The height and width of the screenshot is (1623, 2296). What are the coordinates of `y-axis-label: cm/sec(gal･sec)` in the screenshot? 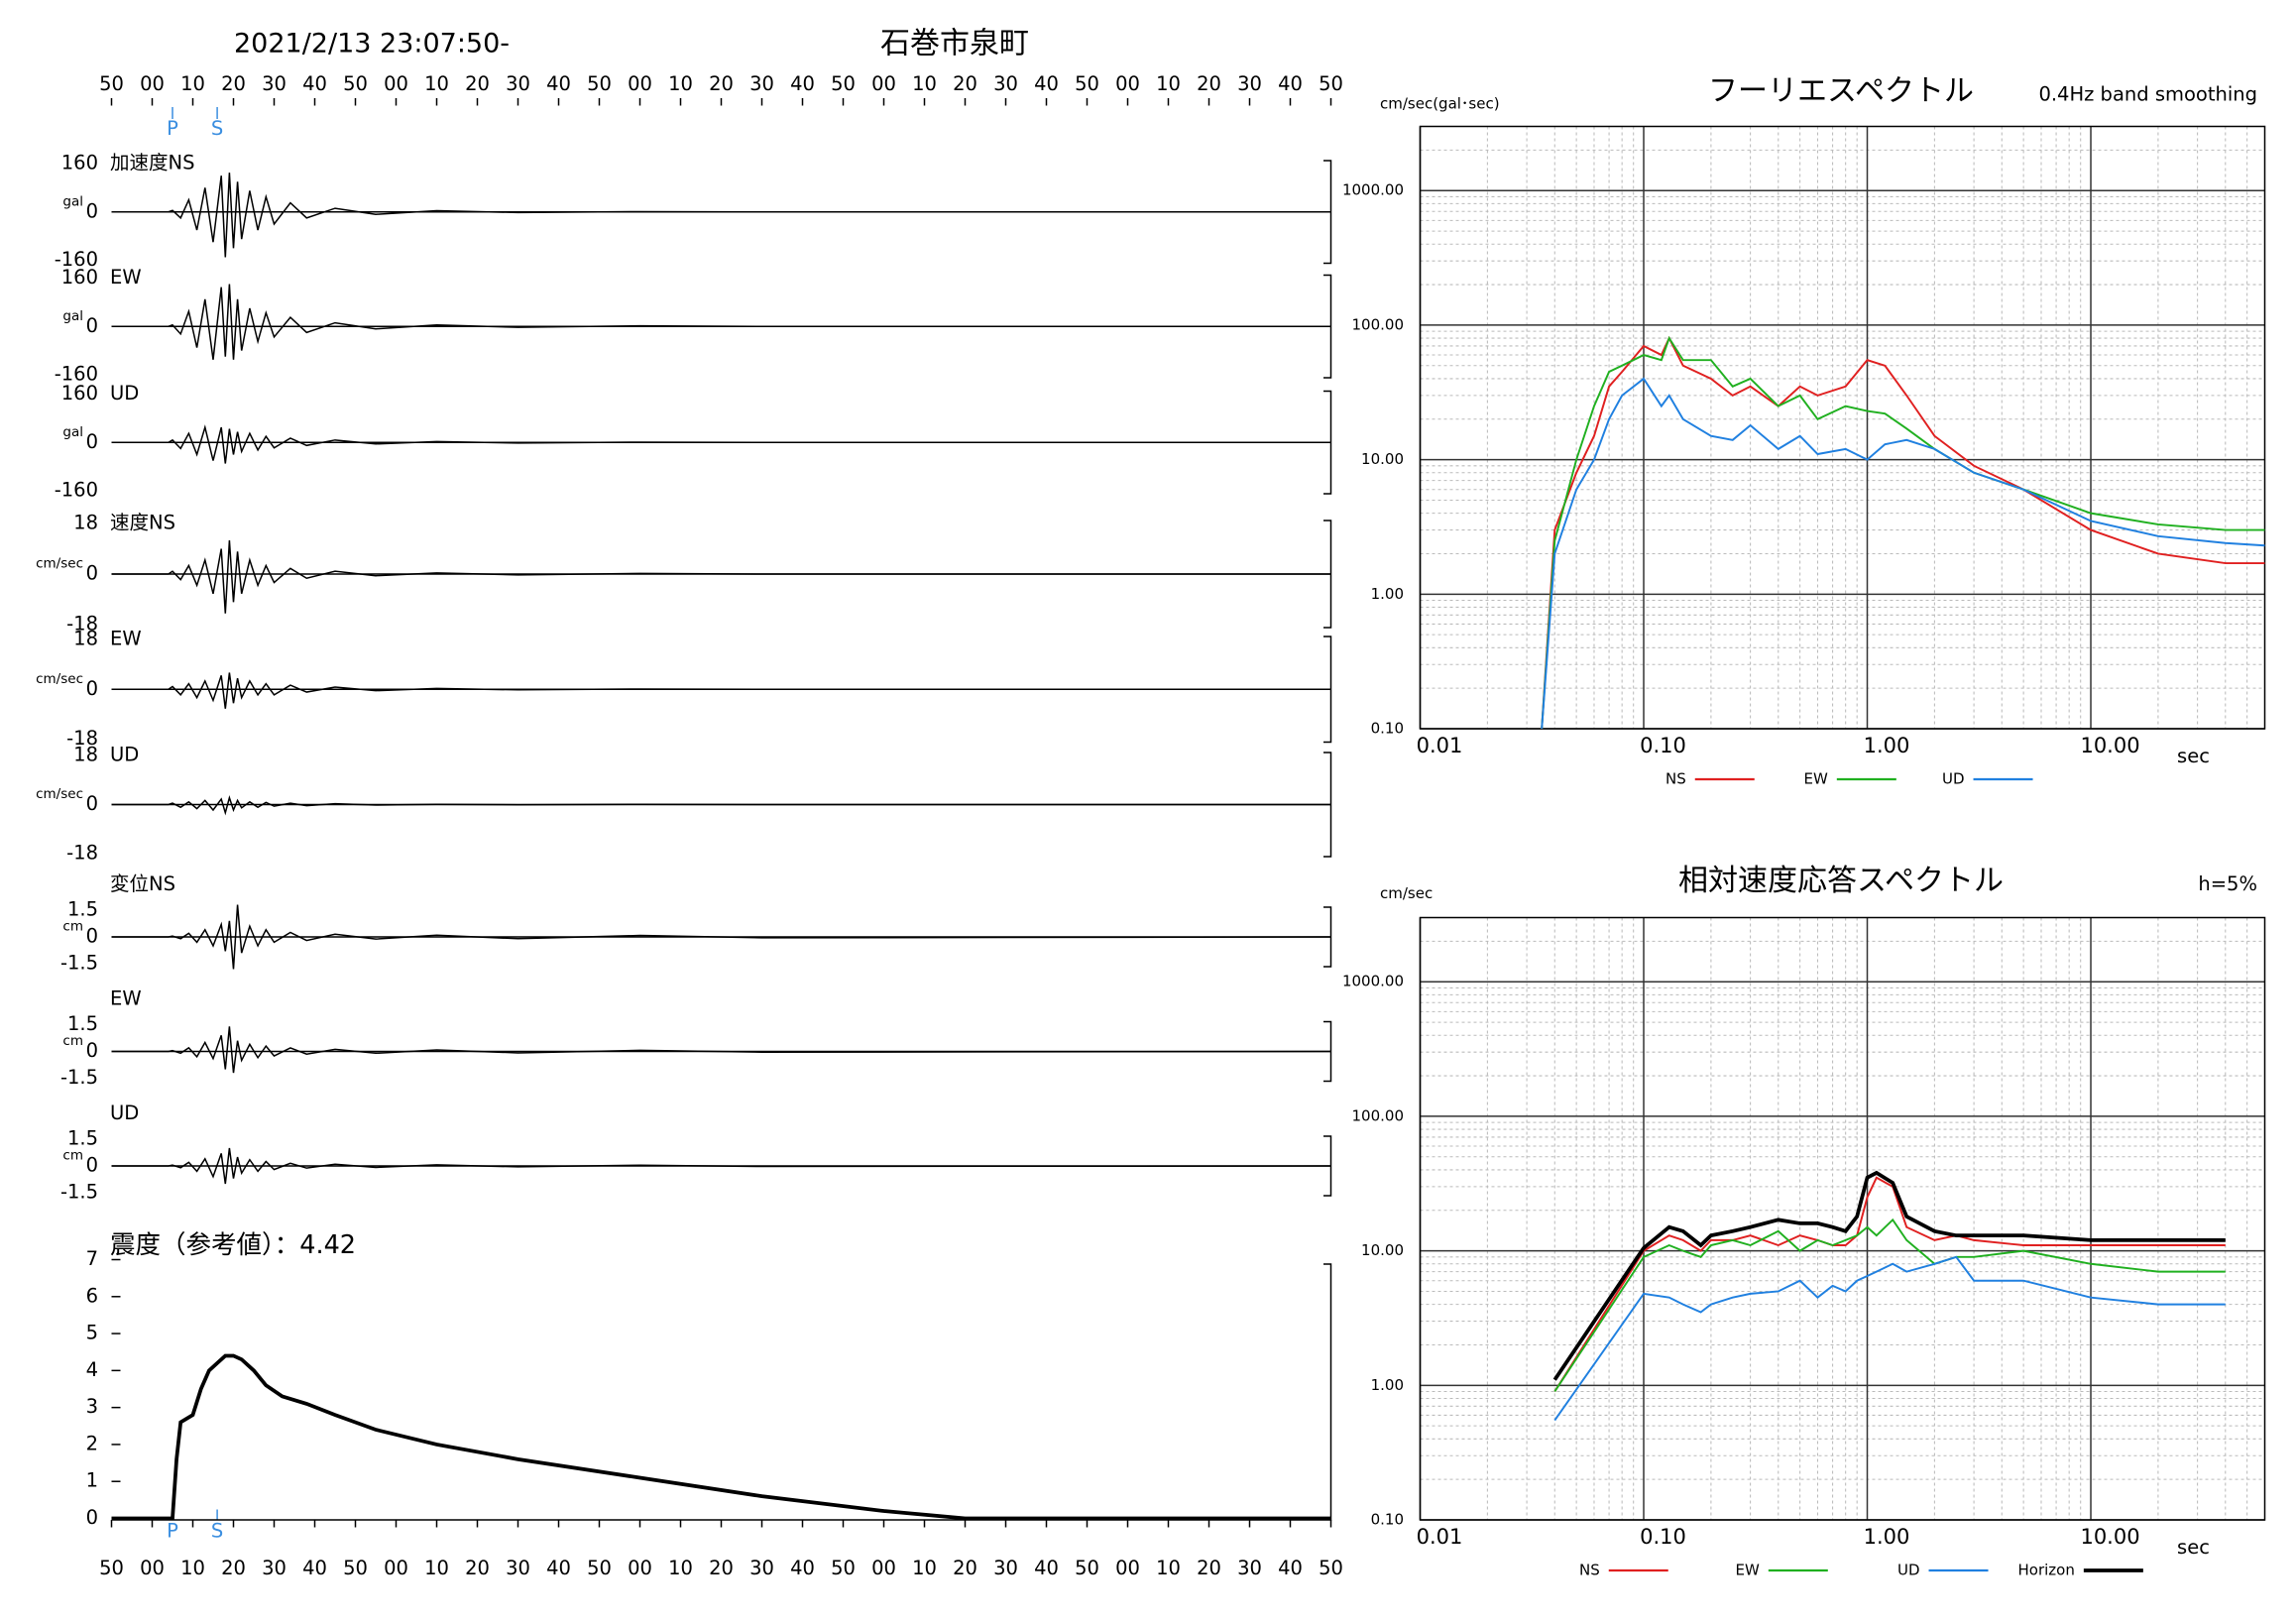 It's located at (1440, 104).